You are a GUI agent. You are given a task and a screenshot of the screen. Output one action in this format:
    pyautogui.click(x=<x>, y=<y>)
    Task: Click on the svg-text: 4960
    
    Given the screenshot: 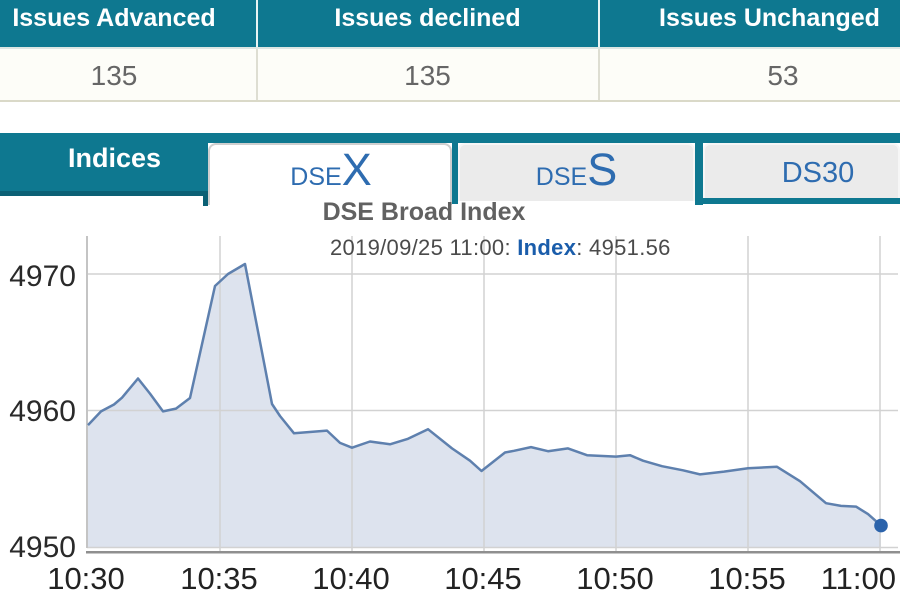 What is the action you would take?
    pyautogui.click(x=42, y=411)
    